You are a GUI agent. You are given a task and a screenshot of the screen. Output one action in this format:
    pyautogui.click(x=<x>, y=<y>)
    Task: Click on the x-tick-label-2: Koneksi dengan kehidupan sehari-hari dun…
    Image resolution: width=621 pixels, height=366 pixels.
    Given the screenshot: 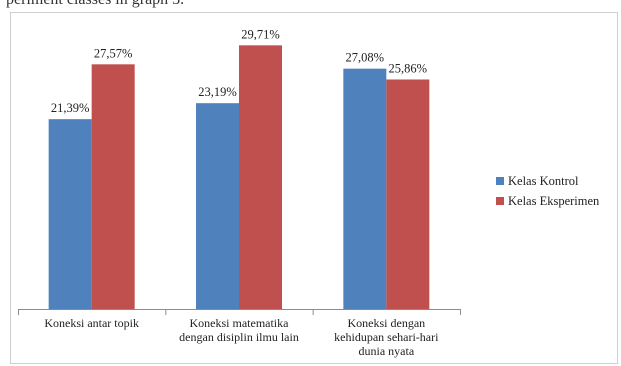 What is the action you would take?
    pyautogui.click(x=386, y=337)
    